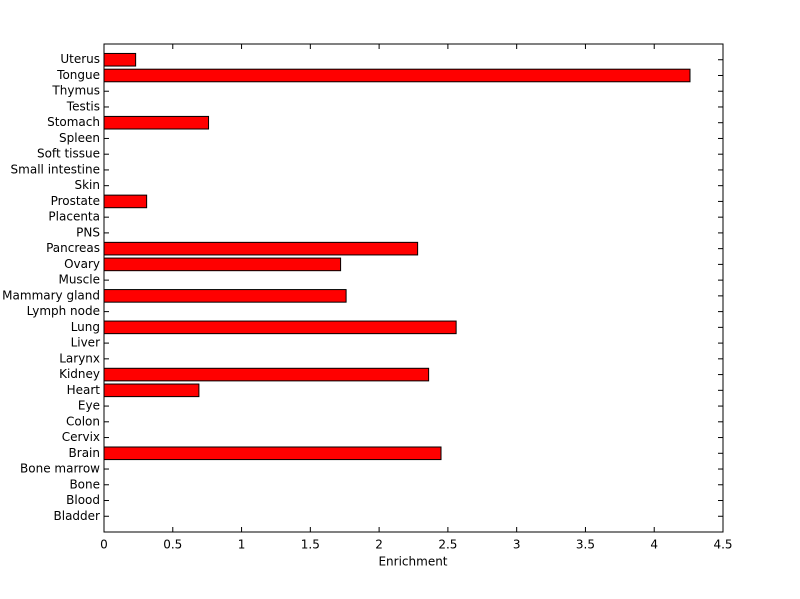 The height and width of the screenshot is (599, 800). I want to click on y-tick-label: Lung, so click(85, 327).